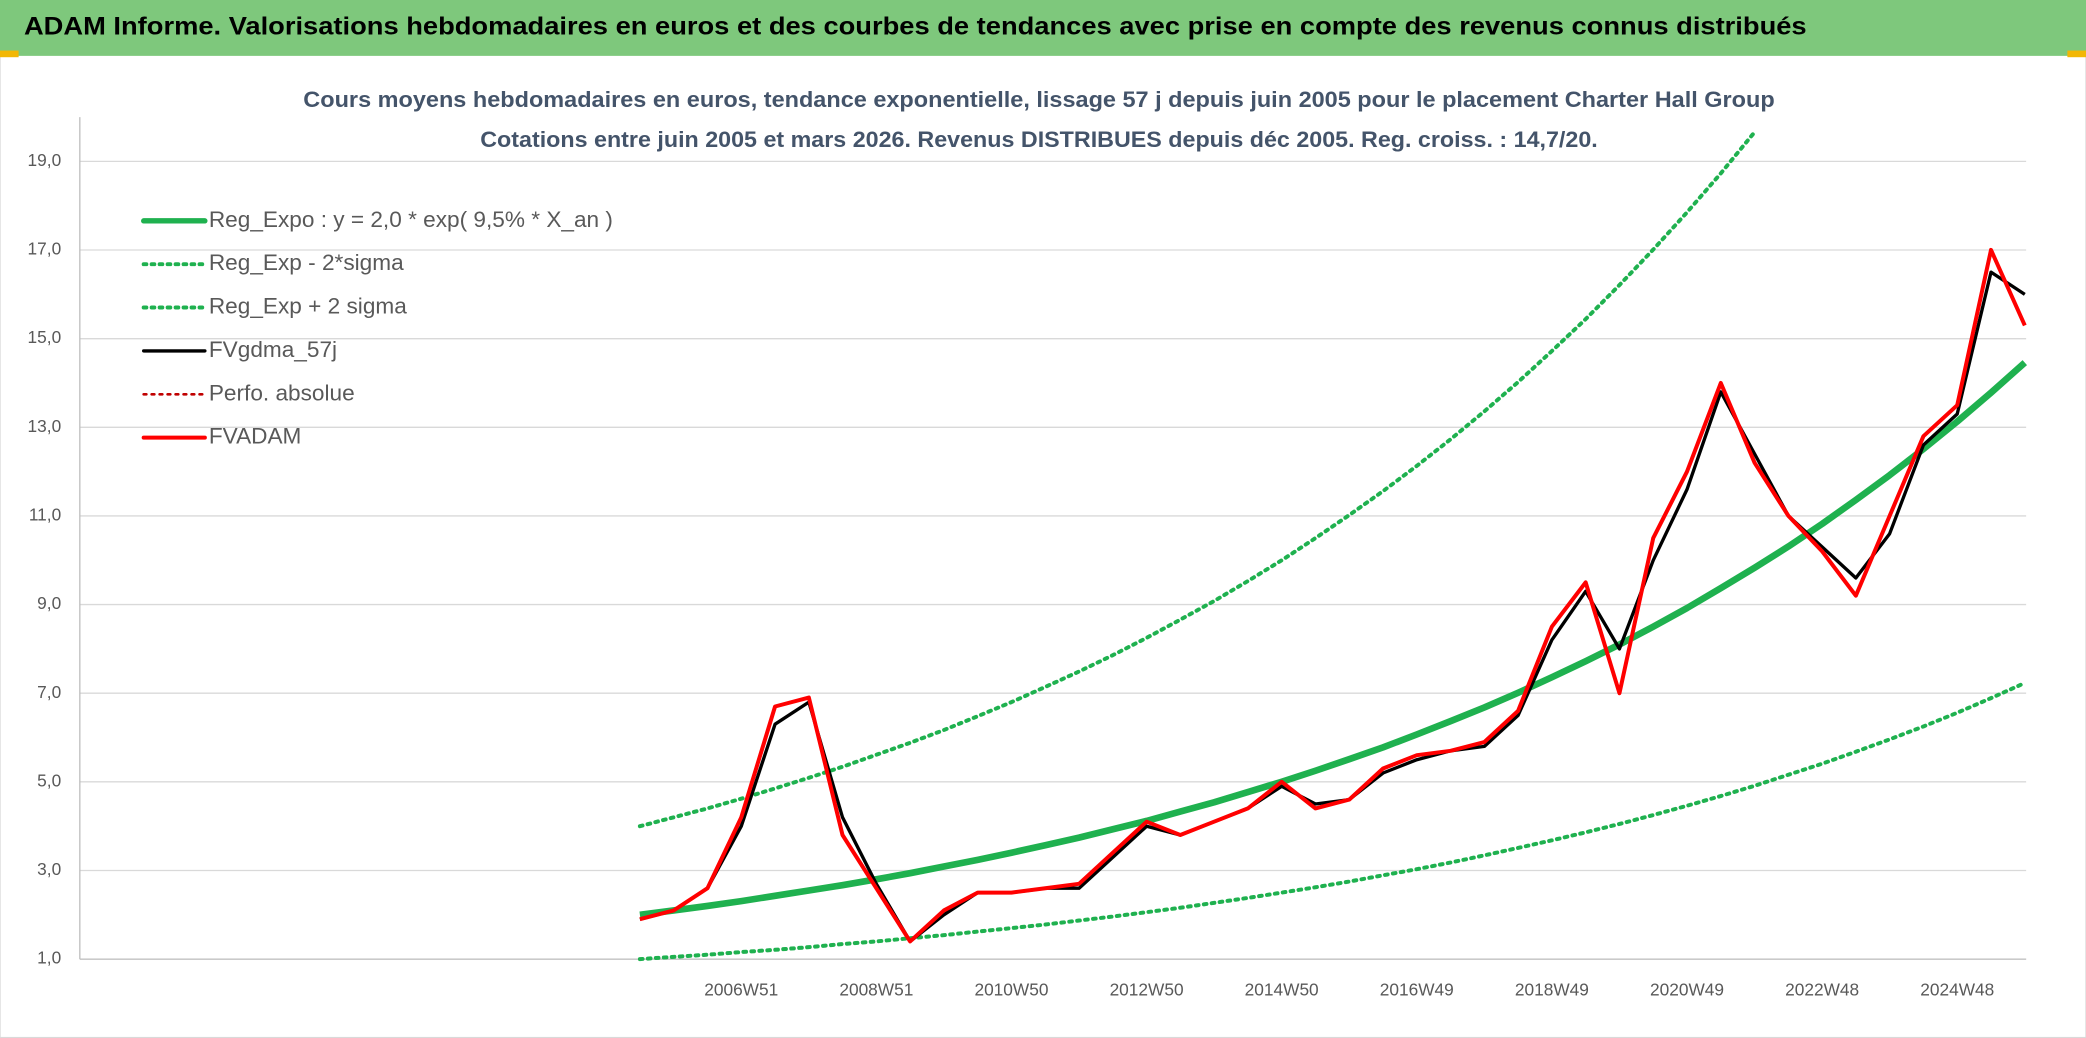 The width and height of the screenshot is (2086, 1038). What do you see at coordinates (1957, 990) in the screenshot?
I see `x-tick-label: 2024W48` at bounding box center [1957, 990].